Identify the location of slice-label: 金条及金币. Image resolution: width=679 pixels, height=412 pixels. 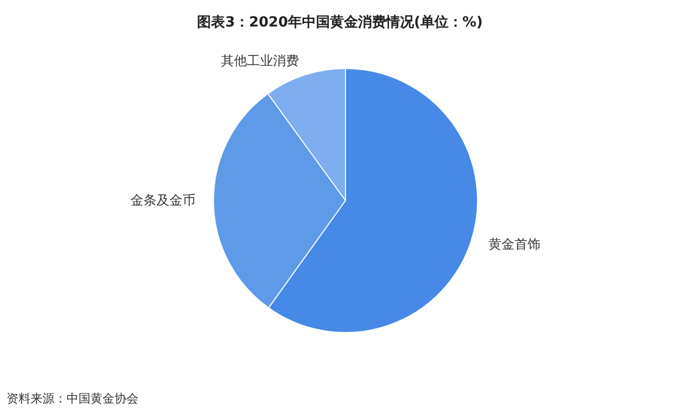
(163, 200).